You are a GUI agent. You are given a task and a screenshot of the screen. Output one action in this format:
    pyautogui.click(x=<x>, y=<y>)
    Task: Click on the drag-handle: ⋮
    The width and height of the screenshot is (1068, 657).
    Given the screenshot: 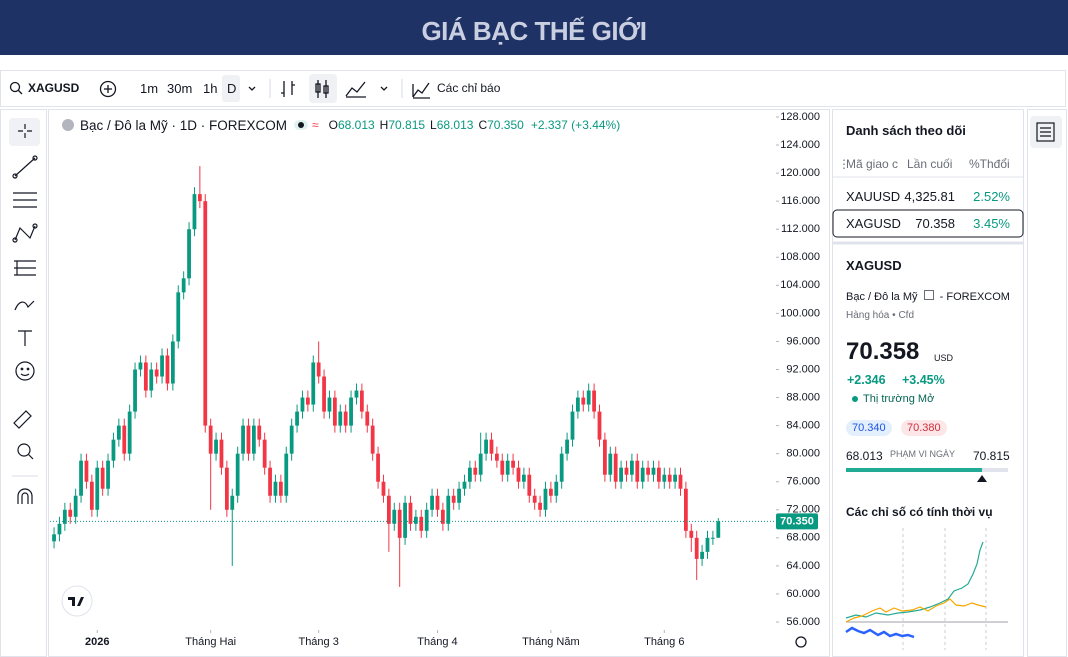 What is the action you would take?
    pyautogui.click(x=844, y=164)
    